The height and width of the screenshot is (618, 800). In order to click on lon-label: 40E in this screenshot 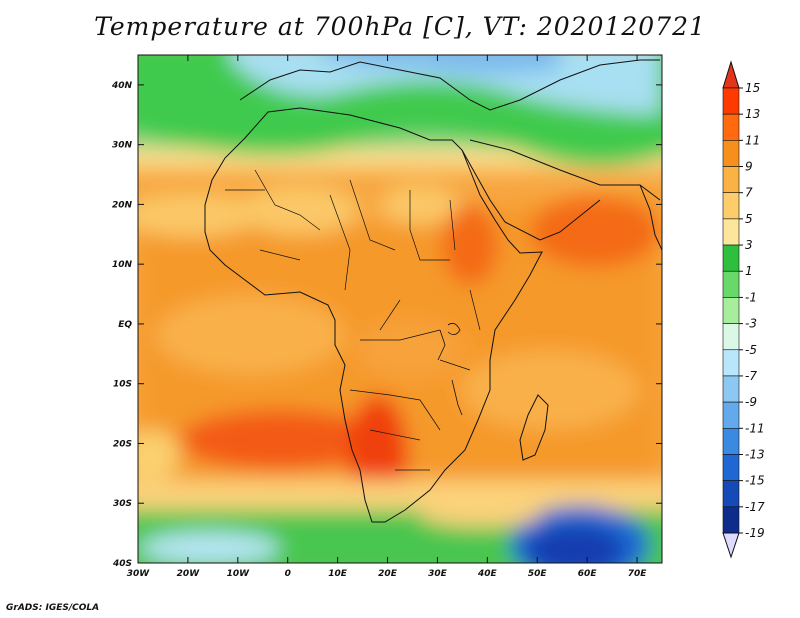, I will do `click(487, 574)`.